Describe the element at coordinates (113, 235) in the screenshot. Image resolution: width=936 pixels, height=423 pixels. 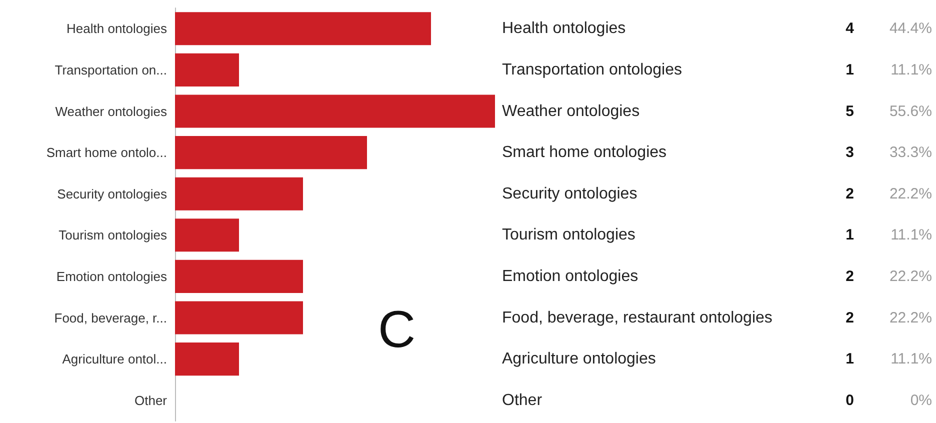
I see `y-tick-label: Tourism ontologies` at that location.